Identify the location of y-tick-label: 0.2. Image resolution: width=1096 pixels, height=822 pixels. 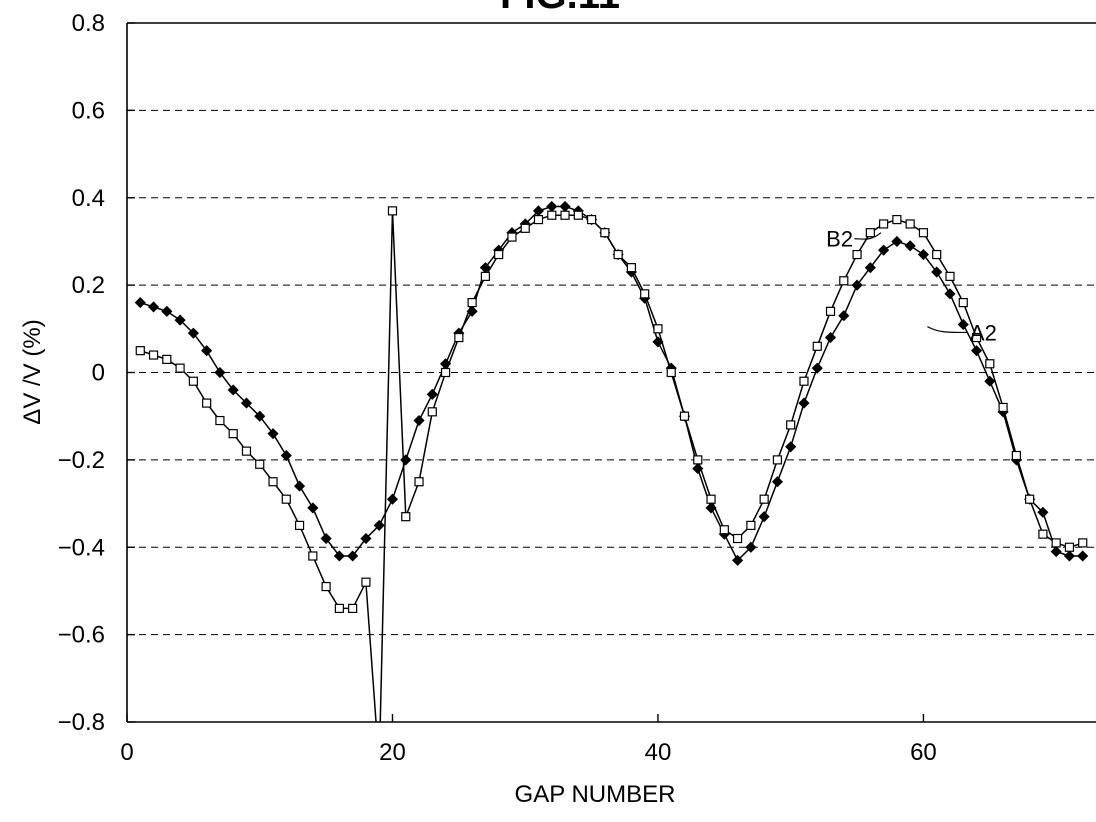
(88, 285).